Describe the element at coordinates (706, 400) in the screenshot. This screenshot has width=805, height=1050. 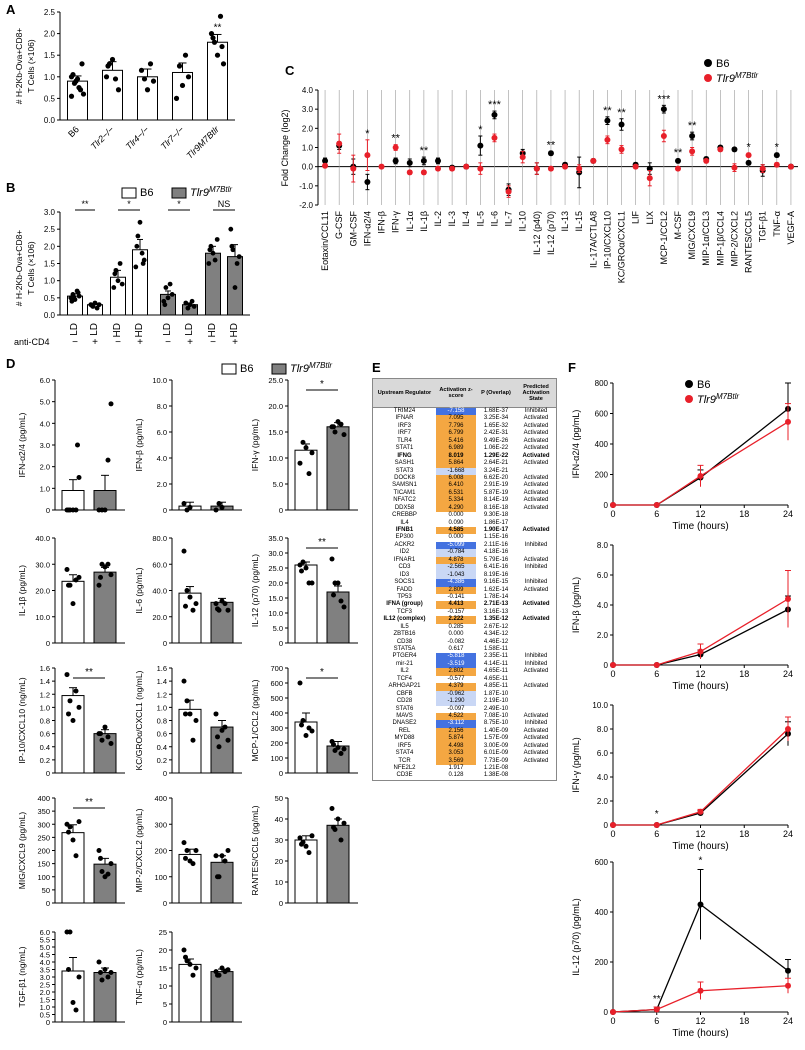
I see `legend-label-tlr9-base: Tlr9` at that location.